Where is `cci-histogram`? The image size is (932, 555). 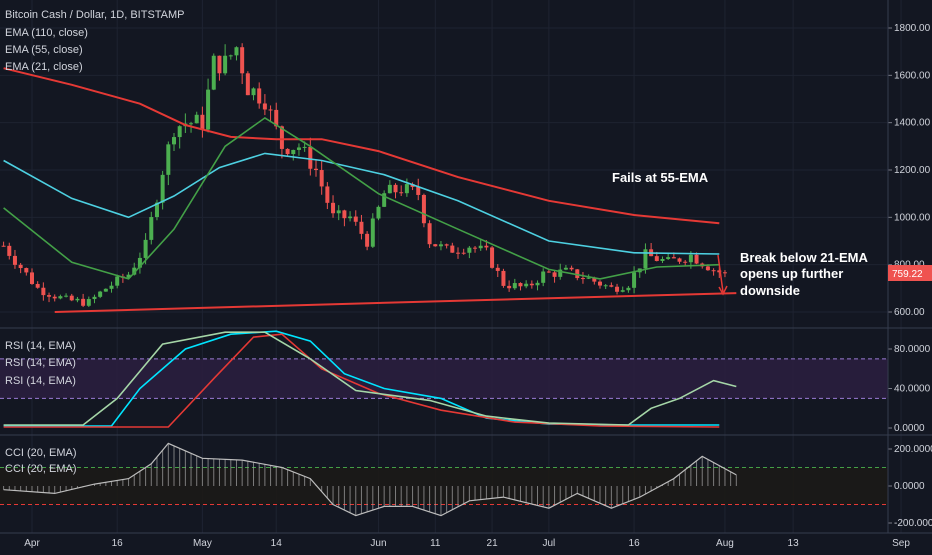
cci-histogram is located at coordinates (370, 479).